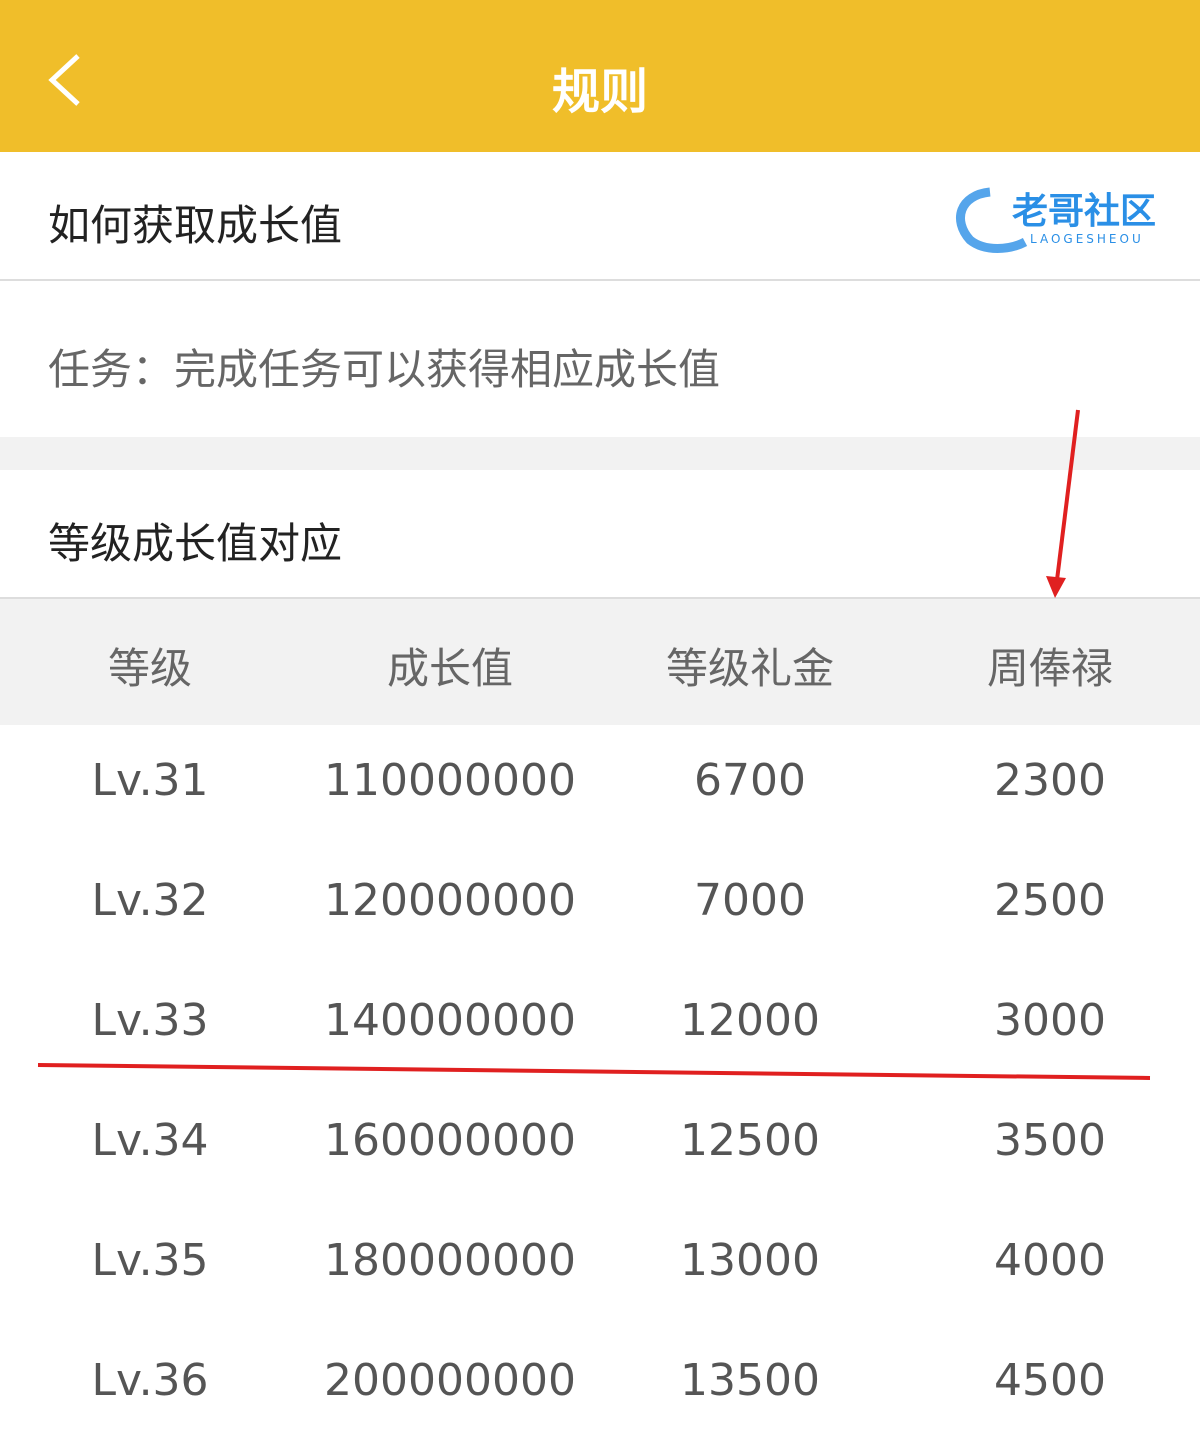  Describe the element at coordinates (195, 543) in the screenshot. I see `section-title-levels: 等级成长值对应` at that location.